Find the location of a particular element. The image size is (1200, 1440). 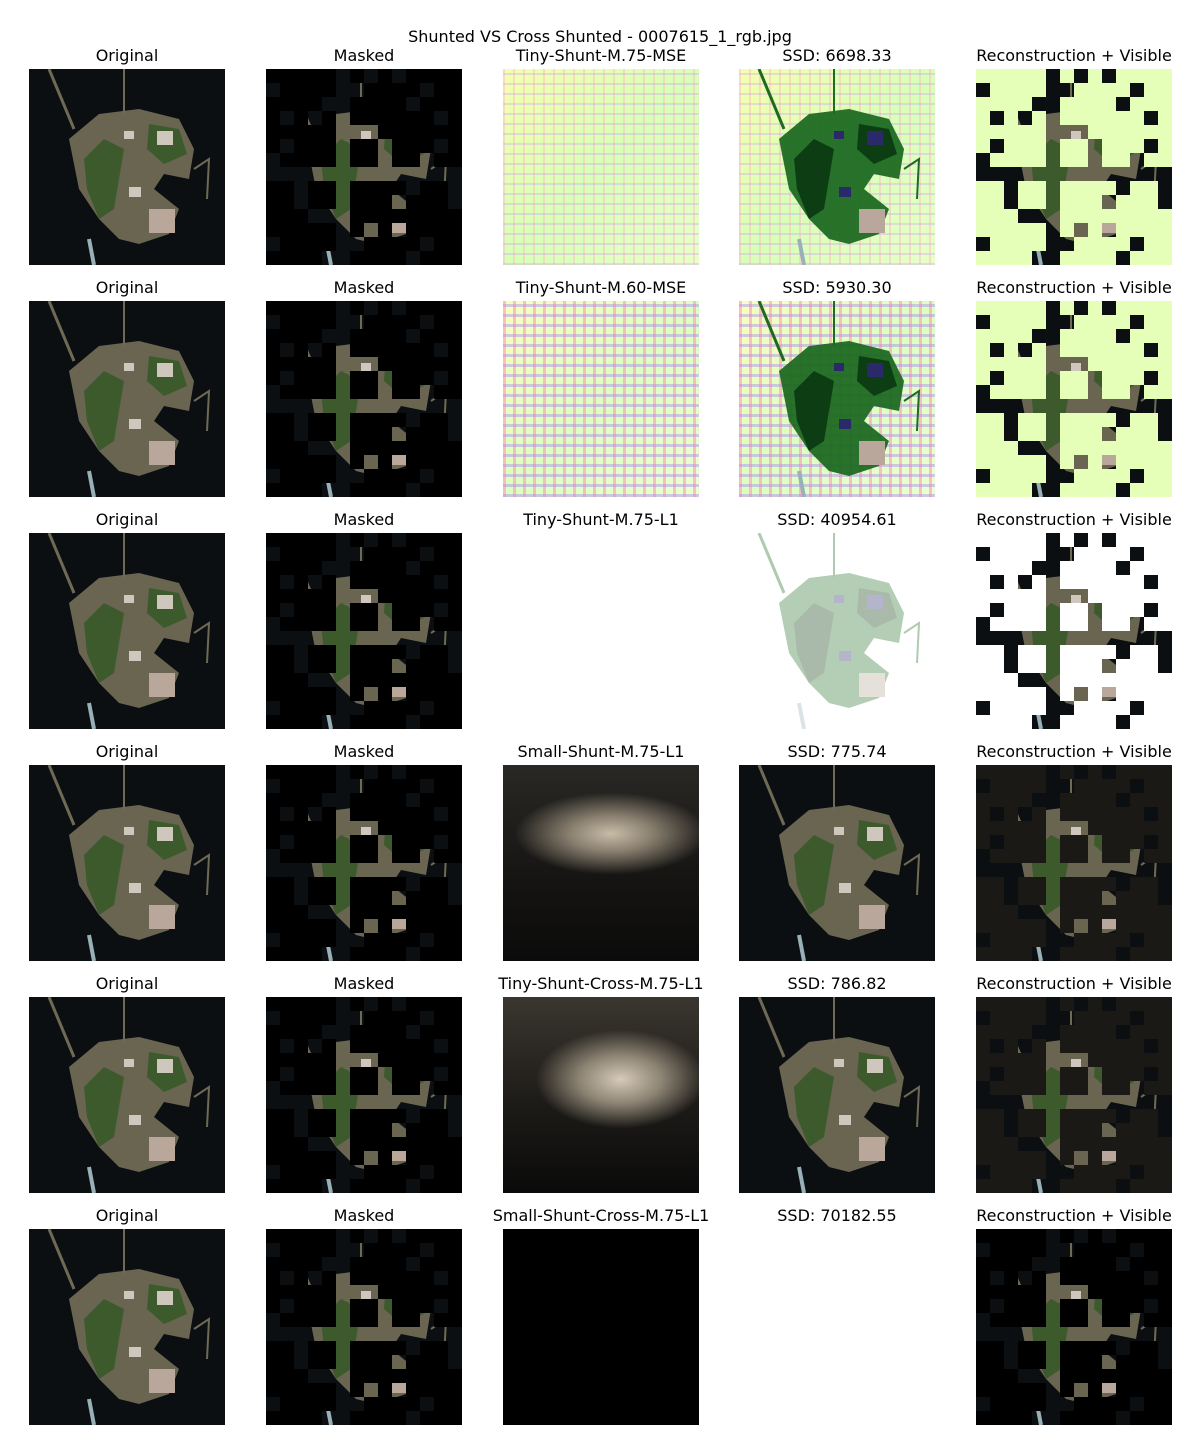

figure-panel: Tiny-Shunt-Cross-M.75-L1 is located at coordinates (601, 1087).